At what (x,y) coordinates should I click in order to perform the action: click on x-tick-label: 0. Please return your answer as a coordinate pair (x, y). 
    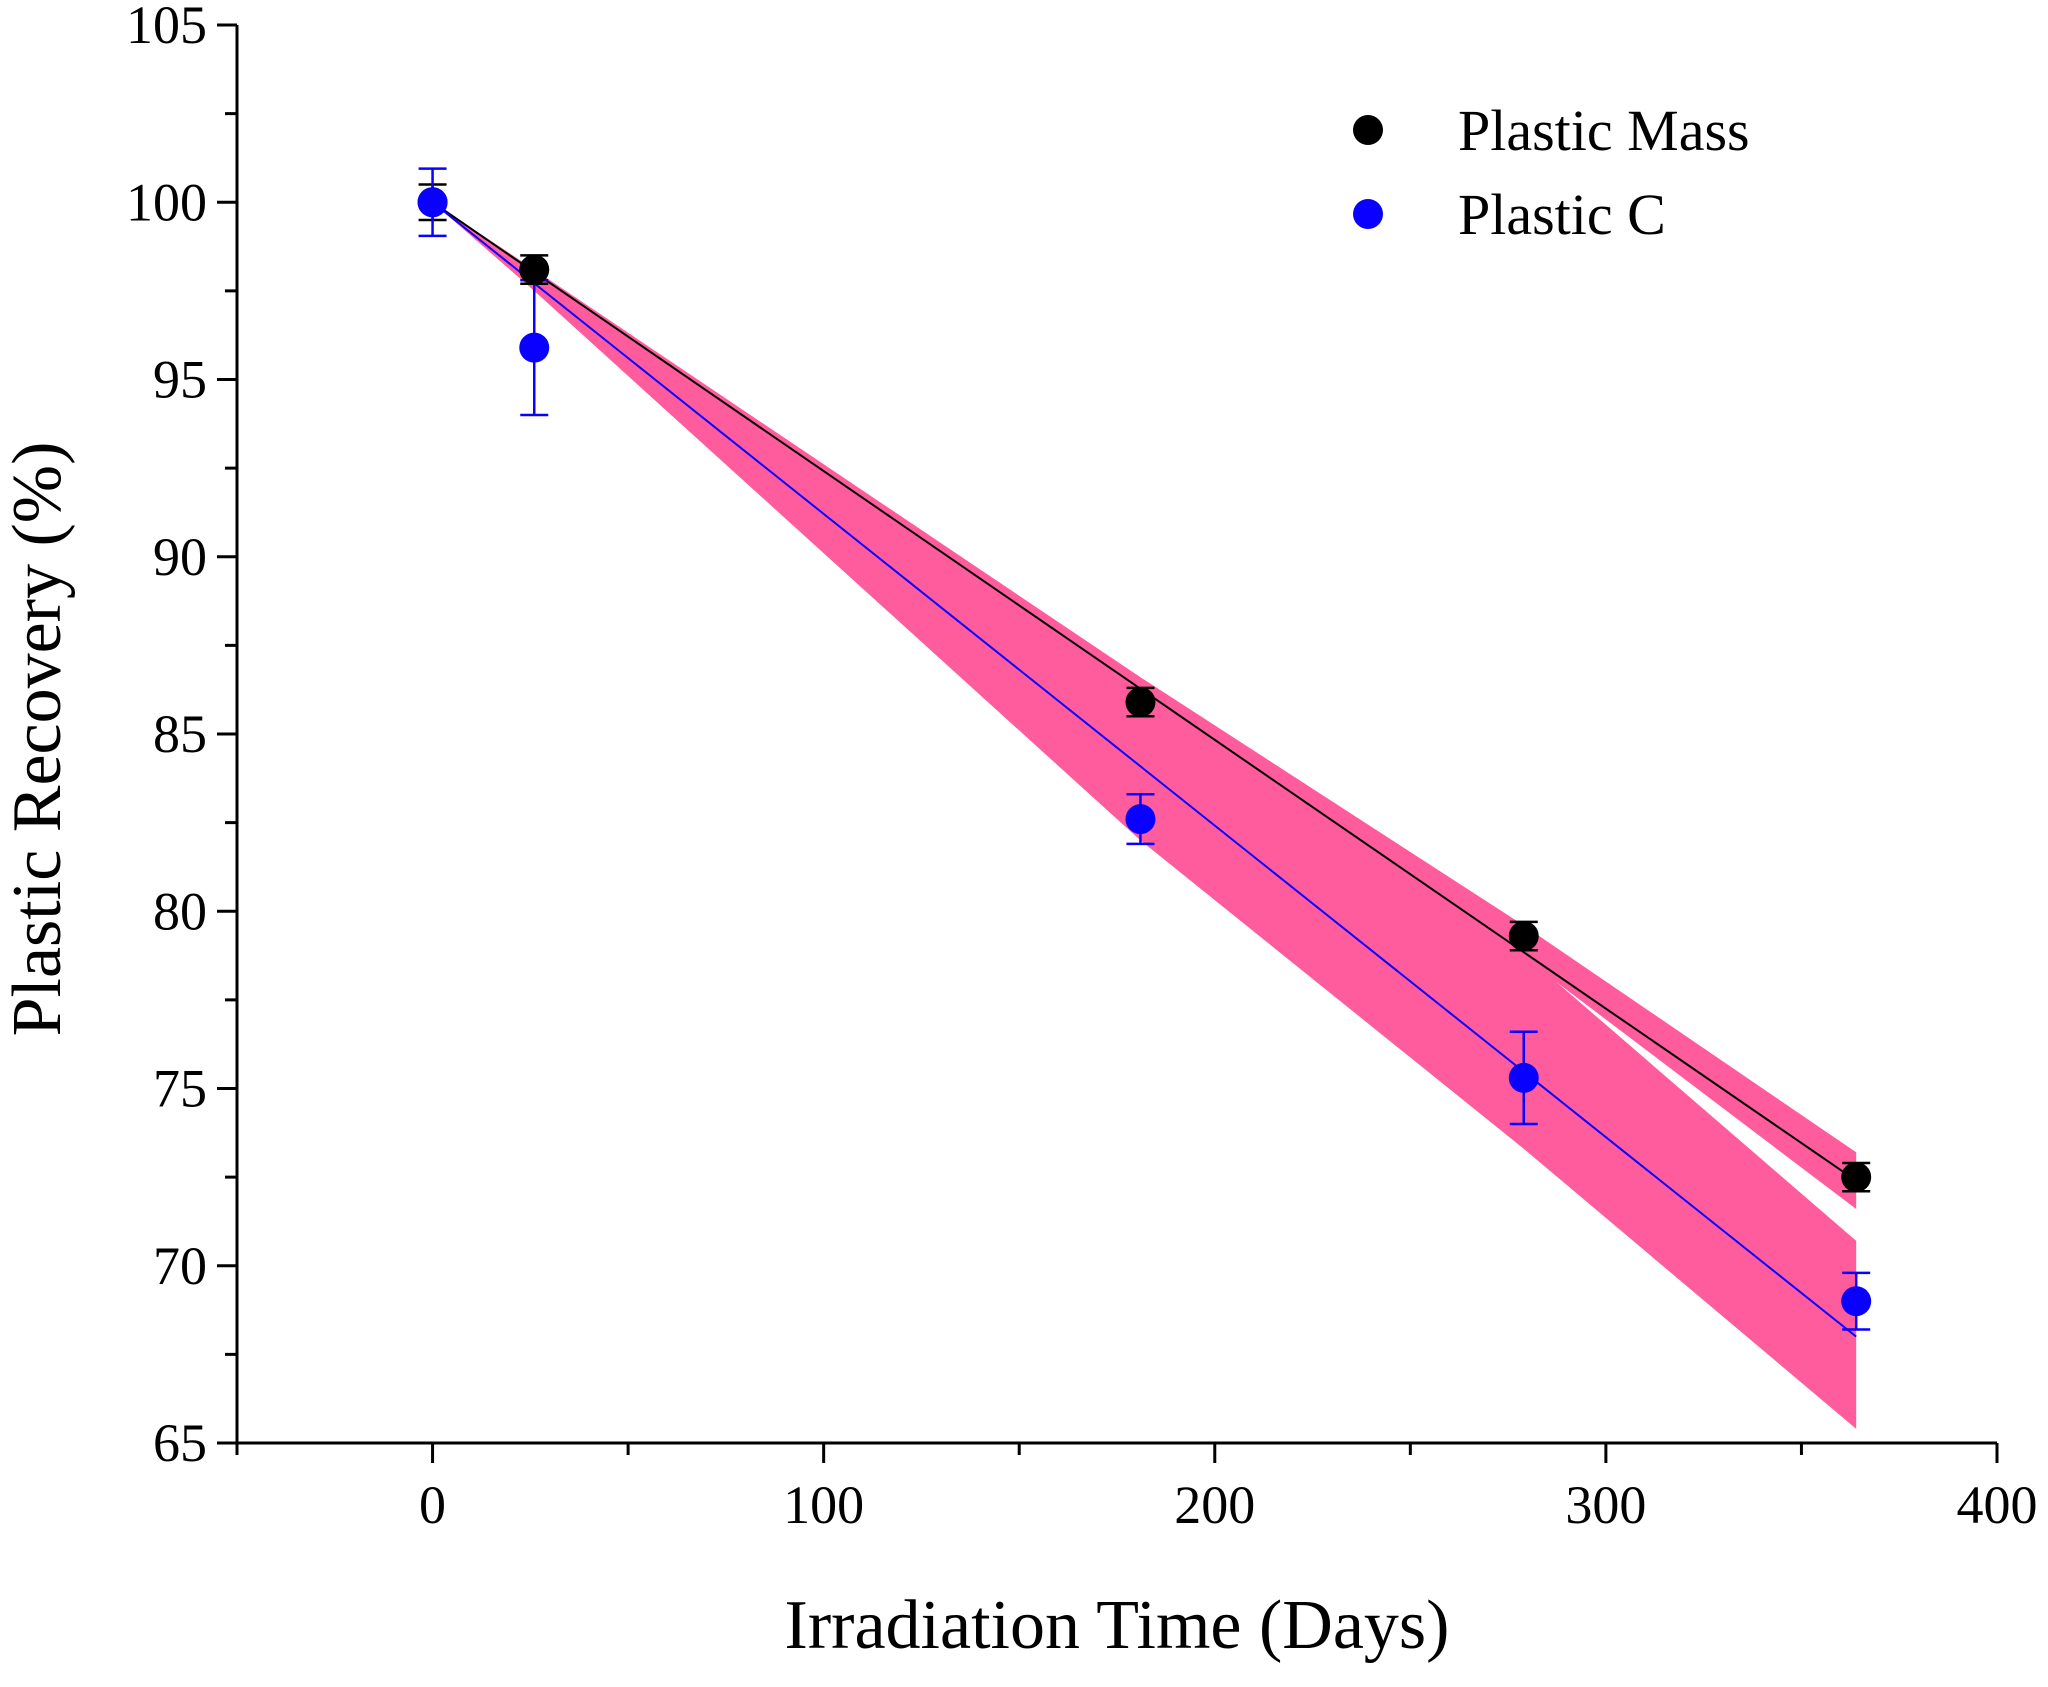
    Looking at the image, I should click on (432, 1505).